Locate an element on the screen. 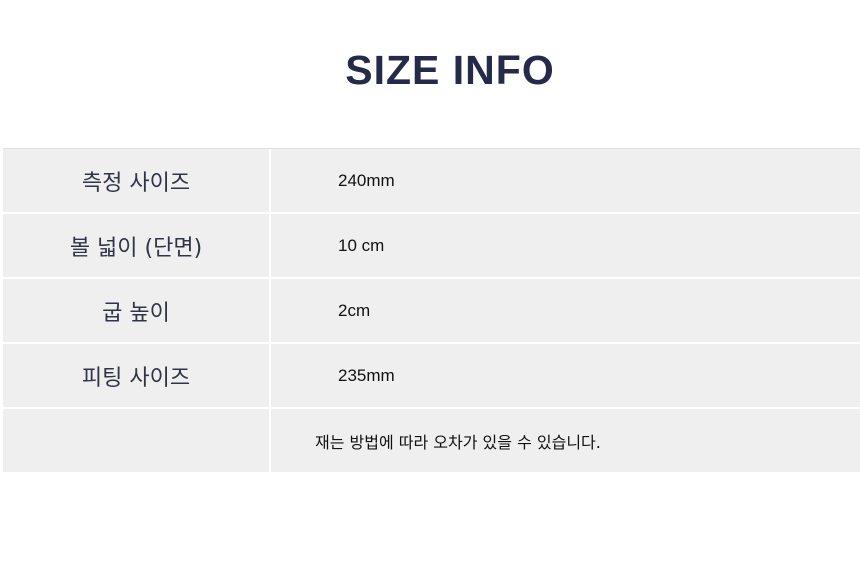 This screenshot has height=573, width=860. row-value: 235mm is located at coordinates (366, 375).